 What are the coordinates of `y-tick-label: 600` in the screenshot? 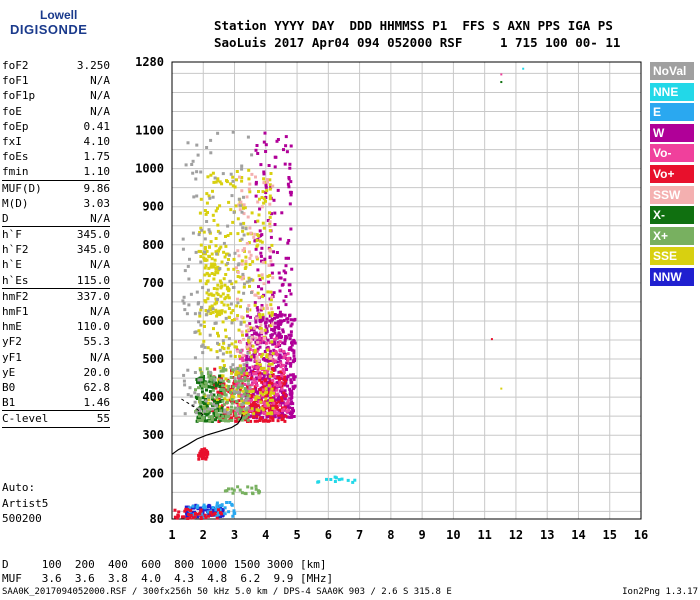 It's located at (153, 321).